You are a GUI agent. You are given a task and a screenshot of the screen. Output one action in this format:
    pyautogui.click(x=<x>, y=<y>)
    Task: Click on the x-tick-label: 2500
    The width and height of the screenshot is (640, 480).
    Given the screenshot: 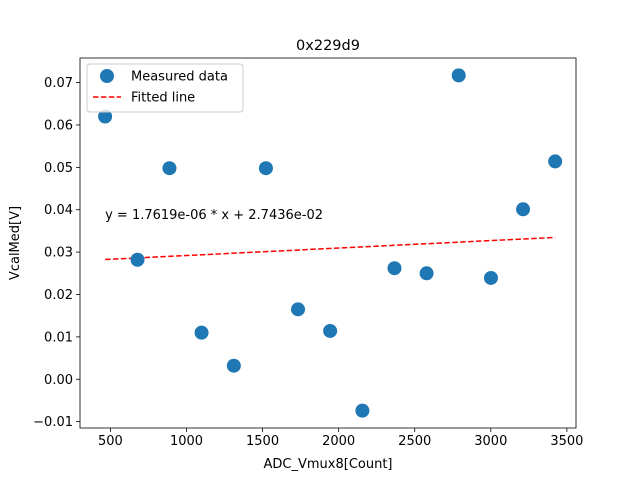 What is the action you would take?
    pyautogui.click(x=414, y=441)
    